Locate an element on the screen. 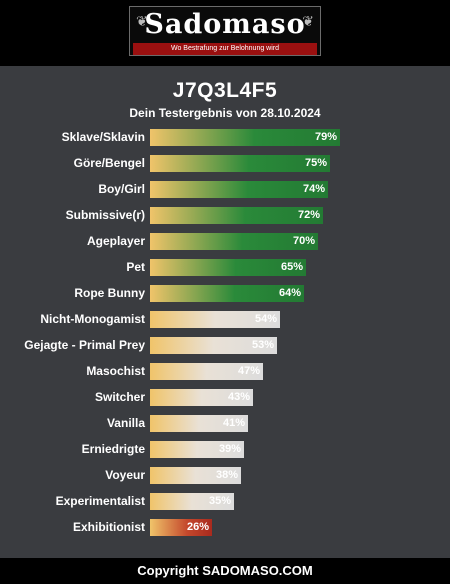 This screenshot has height=584, width=450. trait-row: Vanilla 41% is located at coordinates (225, 423).